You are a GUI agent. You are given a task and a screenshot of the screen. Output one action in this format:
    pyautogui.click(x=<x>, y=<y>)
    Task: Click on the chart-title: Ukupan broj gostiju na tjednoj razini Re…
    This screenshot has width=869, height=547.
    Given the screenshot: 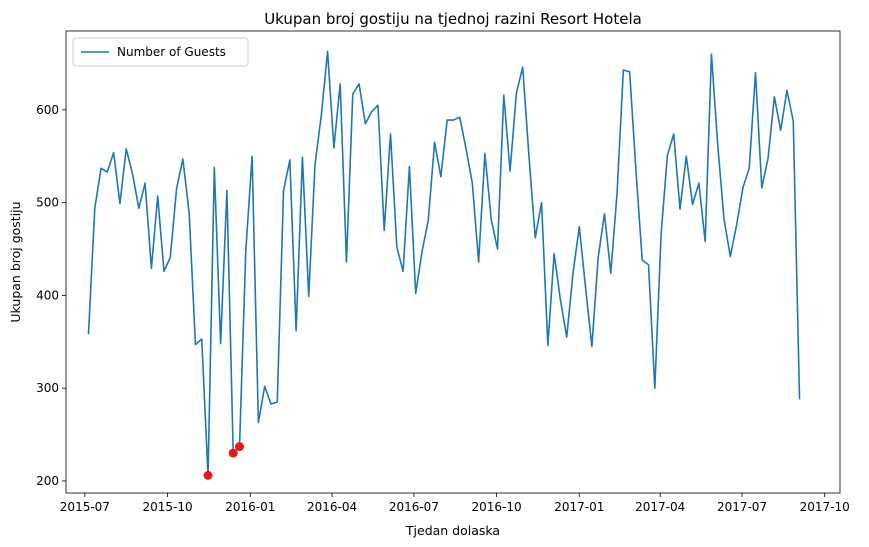 What is the action you would take?
    pyautogui.click(x=453, y=19)
    